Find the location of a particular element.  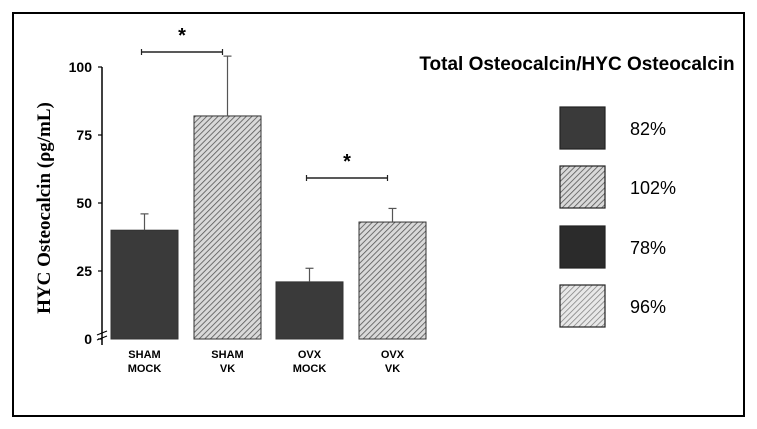

y-axis-ticks: 0 25 50 75 100 is located at coordinates (85, 203).